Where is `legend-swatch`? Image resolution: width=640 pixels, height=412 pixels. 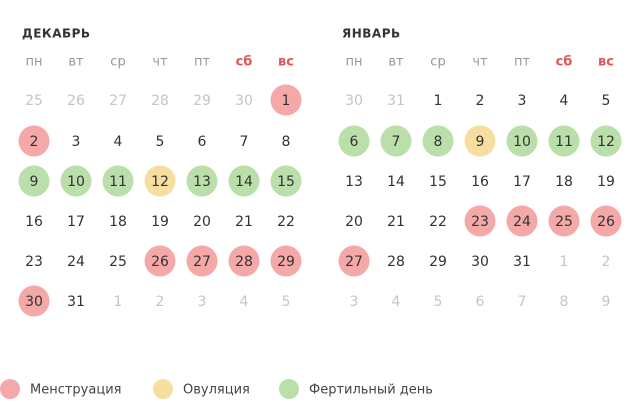 legend-swatch is located at coordinates (289, 389).